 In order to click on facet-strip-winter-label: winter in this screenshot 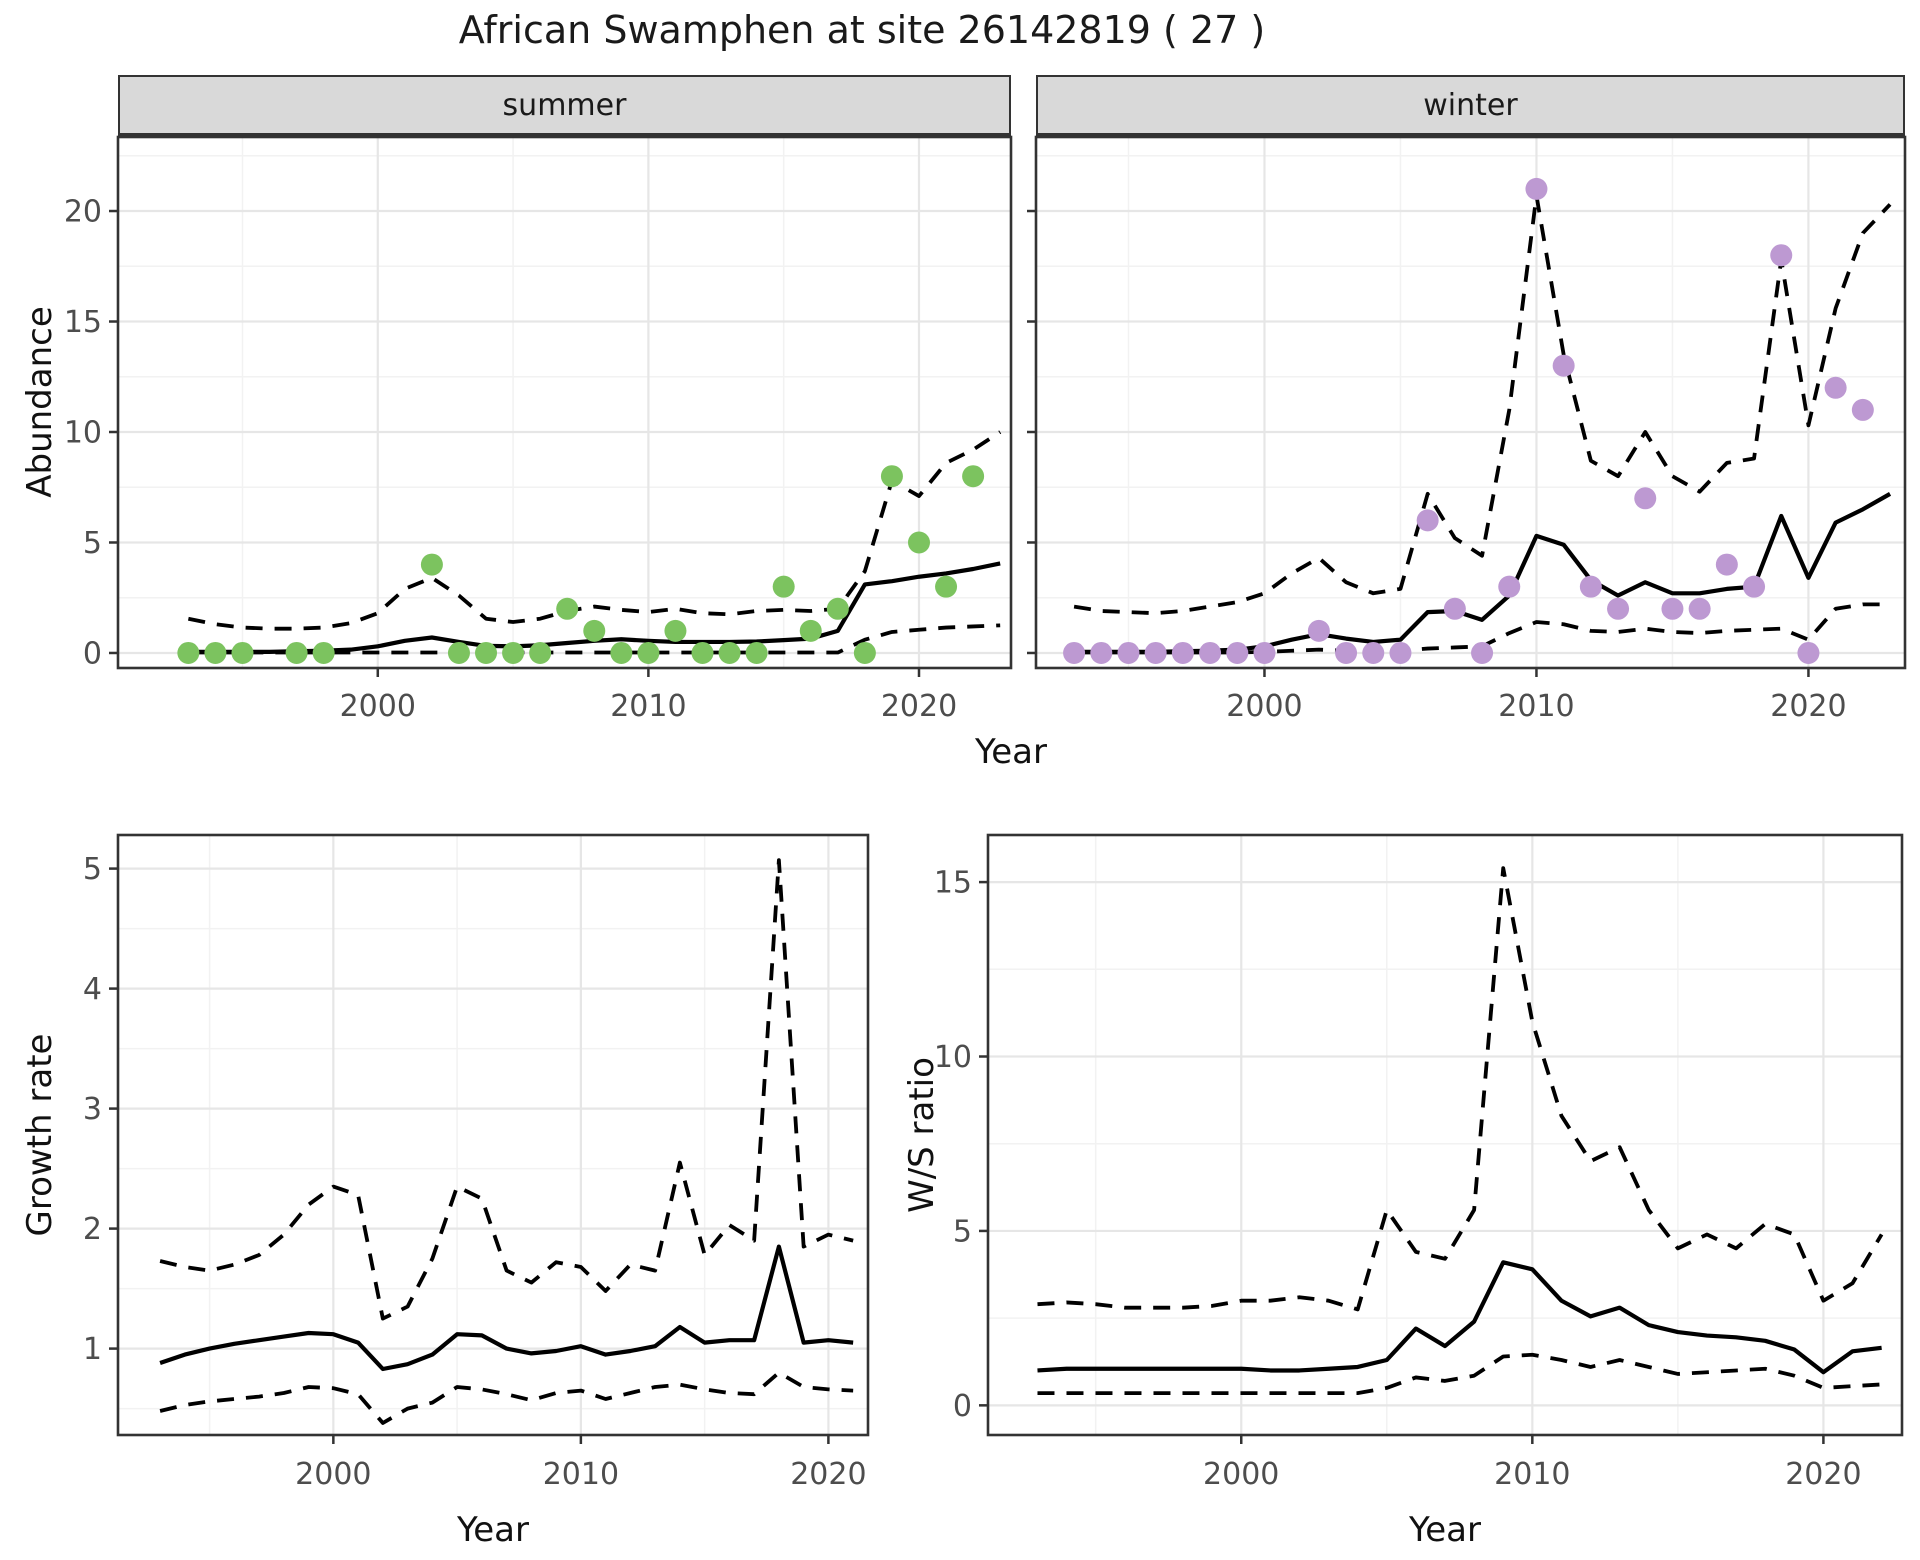, I will do `click(1470, 105)`.